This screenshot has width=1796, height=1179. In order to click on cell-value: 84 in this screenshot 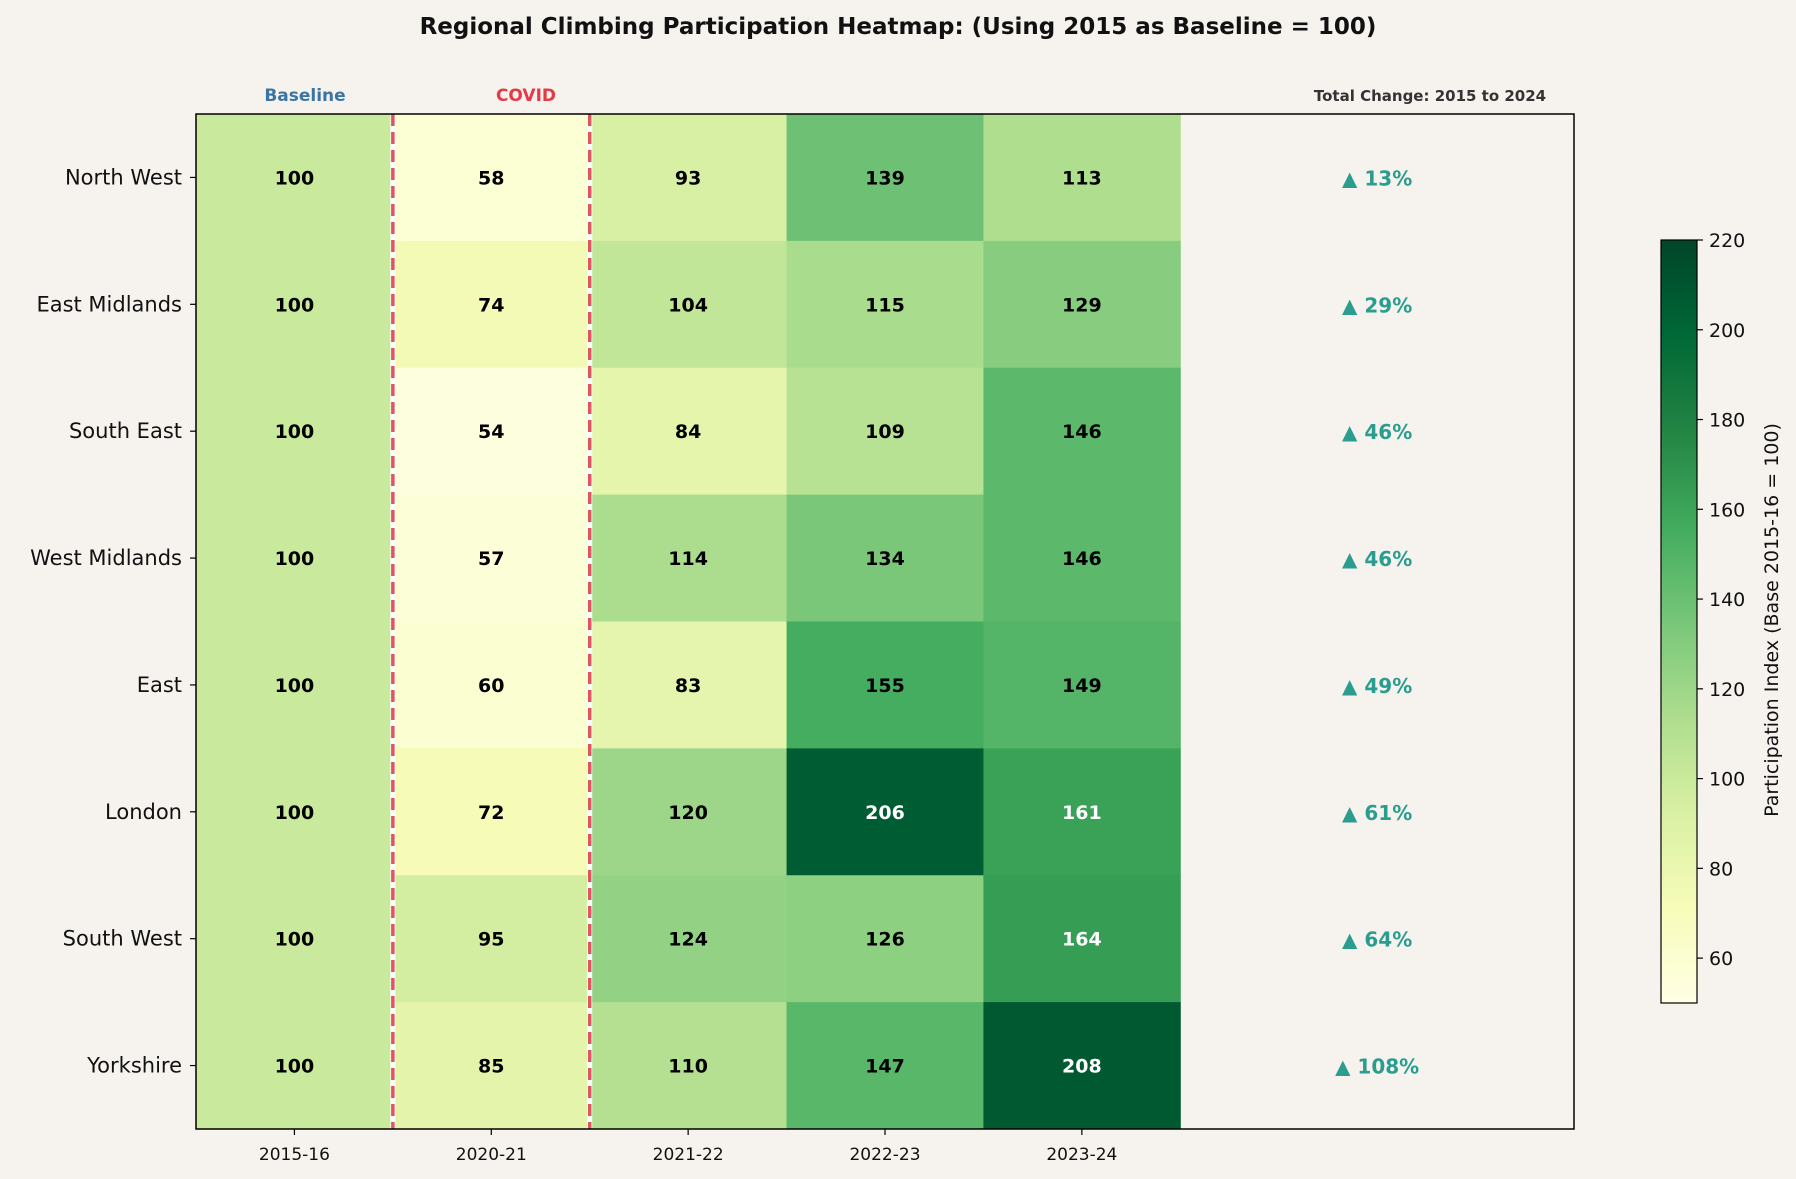, I will do `click(688, 432)`.